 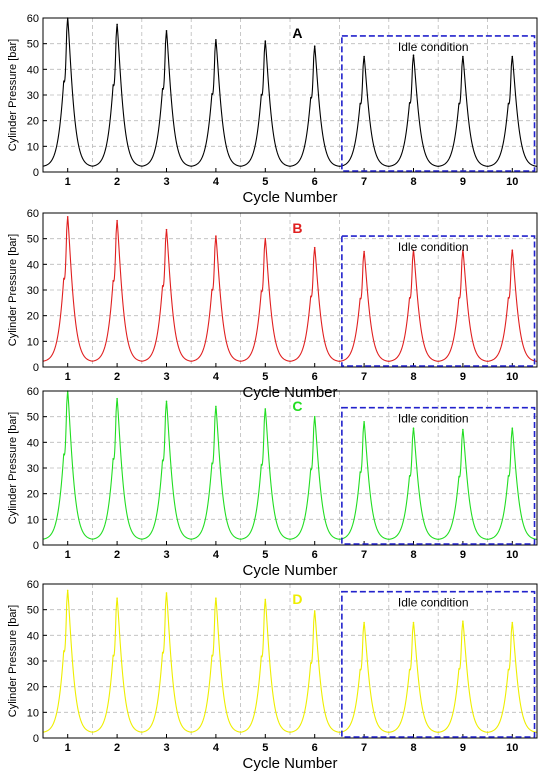 What do you see at coordinates (297, 33) in the screenshot?
I see `panel-label: A` at bounding box center [297, 33].